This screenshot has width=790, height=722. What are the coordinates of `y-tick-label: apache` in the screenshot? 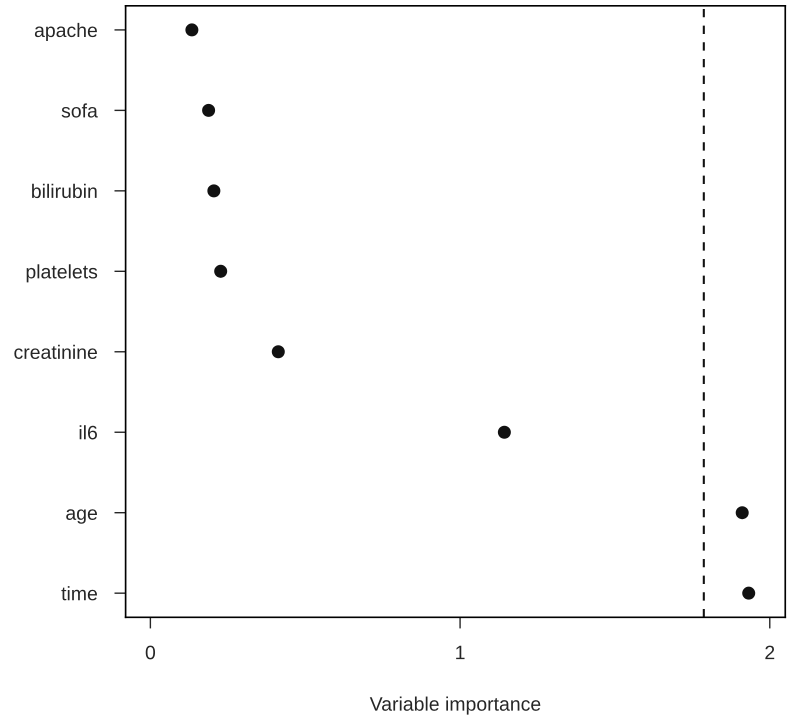 It's located at (65, 31).